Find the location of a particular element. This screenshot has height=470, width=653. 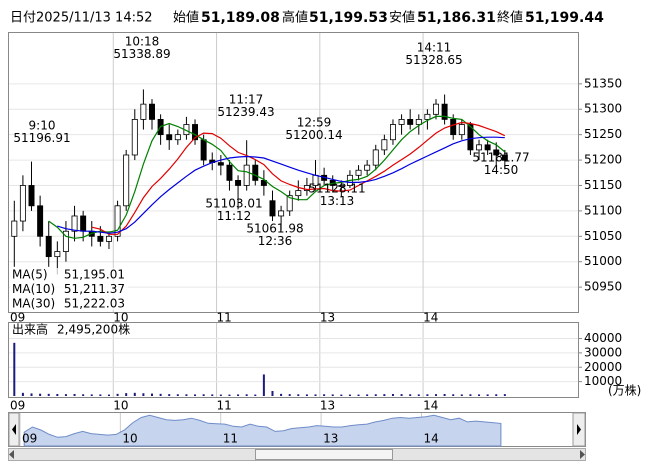

annotation: 13:13 is located at coordinates (337, 201).